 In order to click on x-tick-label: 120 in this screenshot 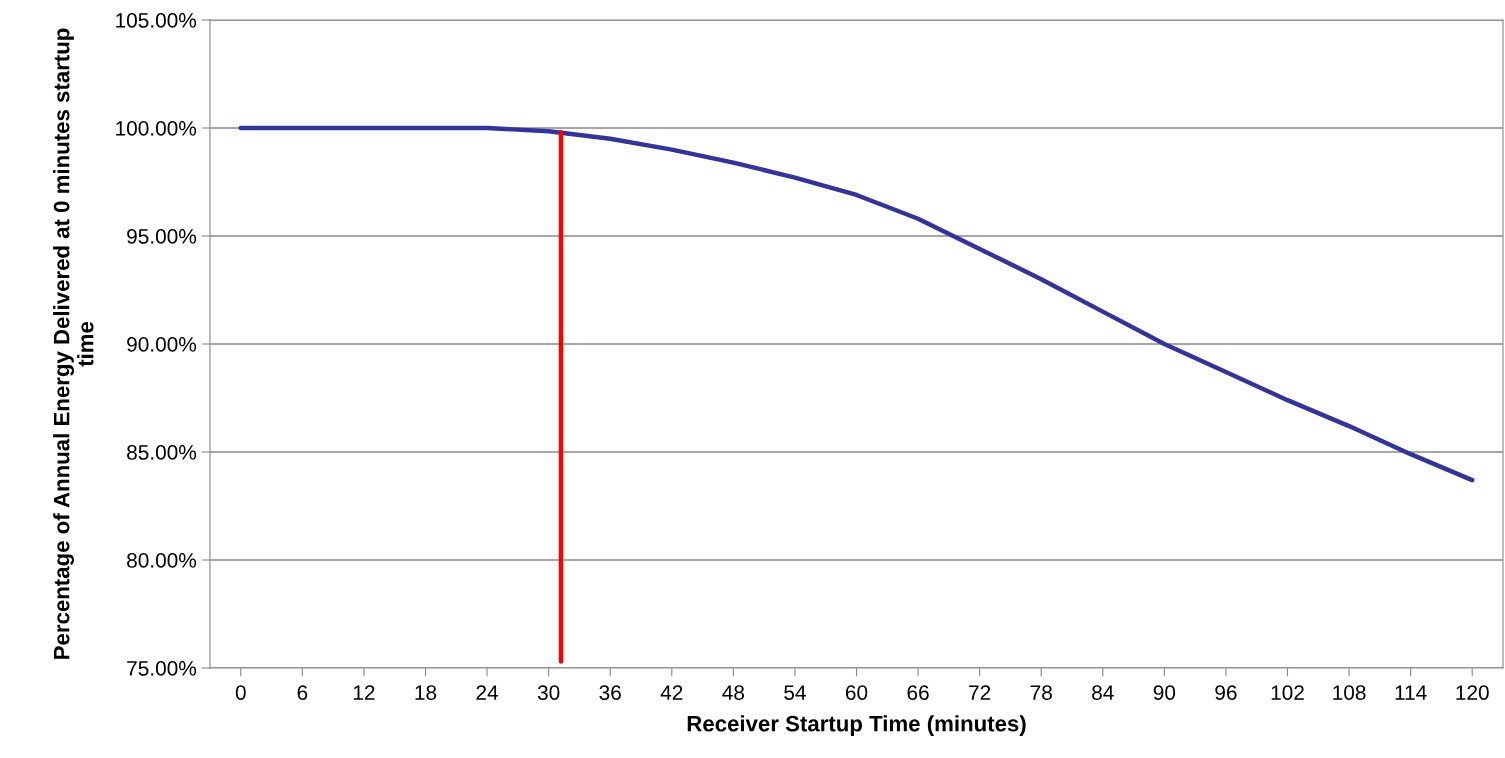, I will do `click(1472, 692)`.